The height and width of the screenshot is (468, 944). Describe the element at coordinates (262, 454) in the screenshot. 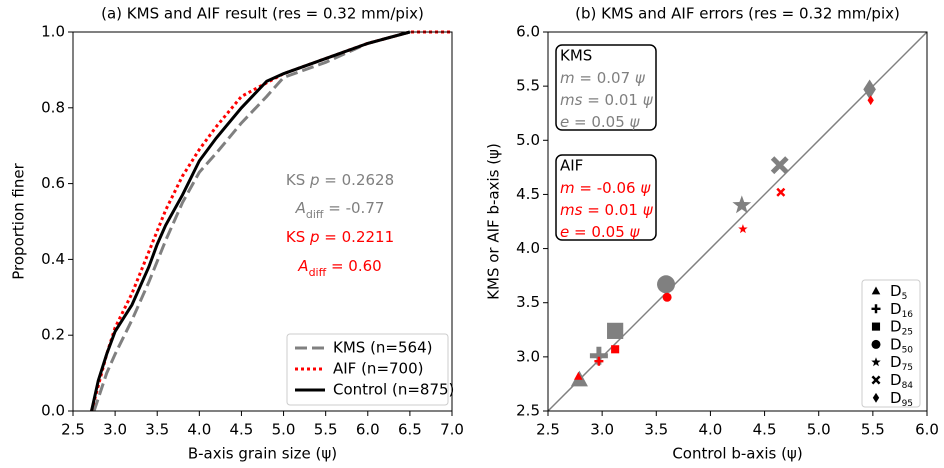

I see `x-axis-label: B-axis grain size (ψ)` at that location.